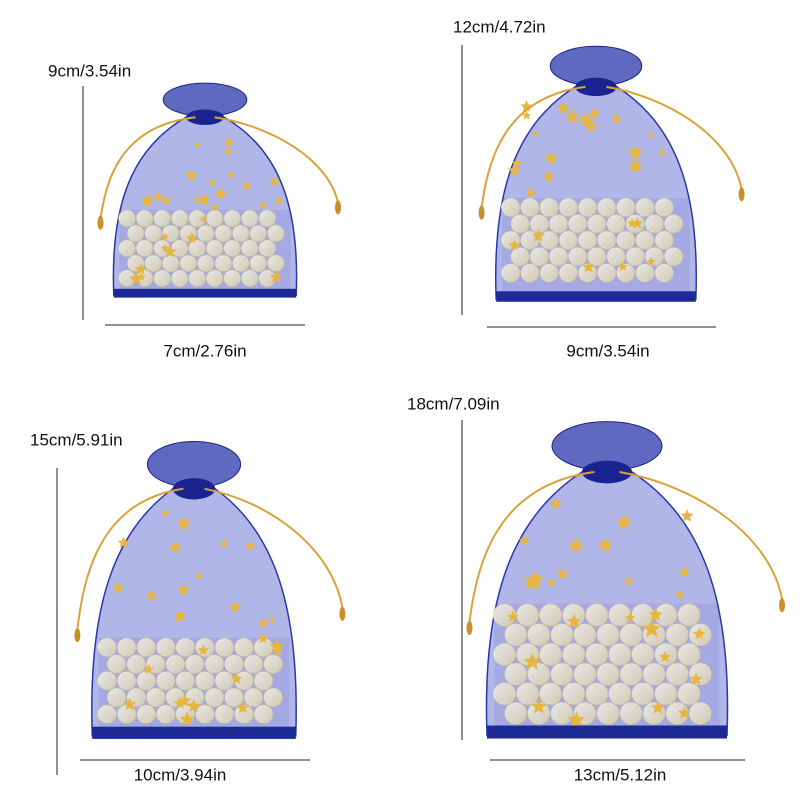  What do you see at coordinates (469, 628) in the screenshot?
I see `string-tip` at bounding box center [469, 628].